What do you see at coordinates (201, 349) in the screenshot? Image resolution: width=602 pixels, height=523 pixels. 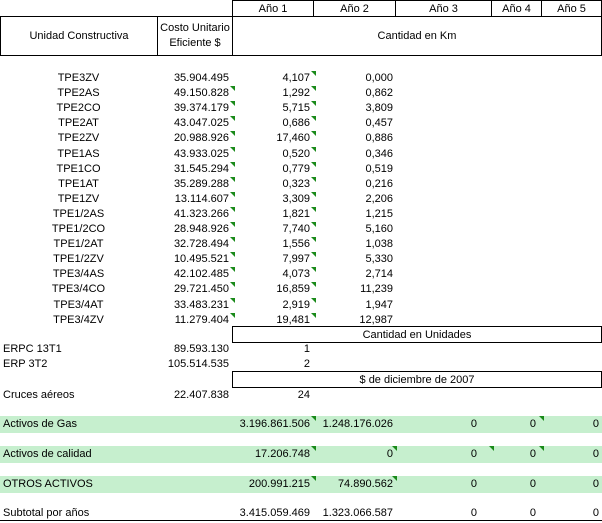 I see `cost-cell: 89.593.130` at bounding box center [201, 349].